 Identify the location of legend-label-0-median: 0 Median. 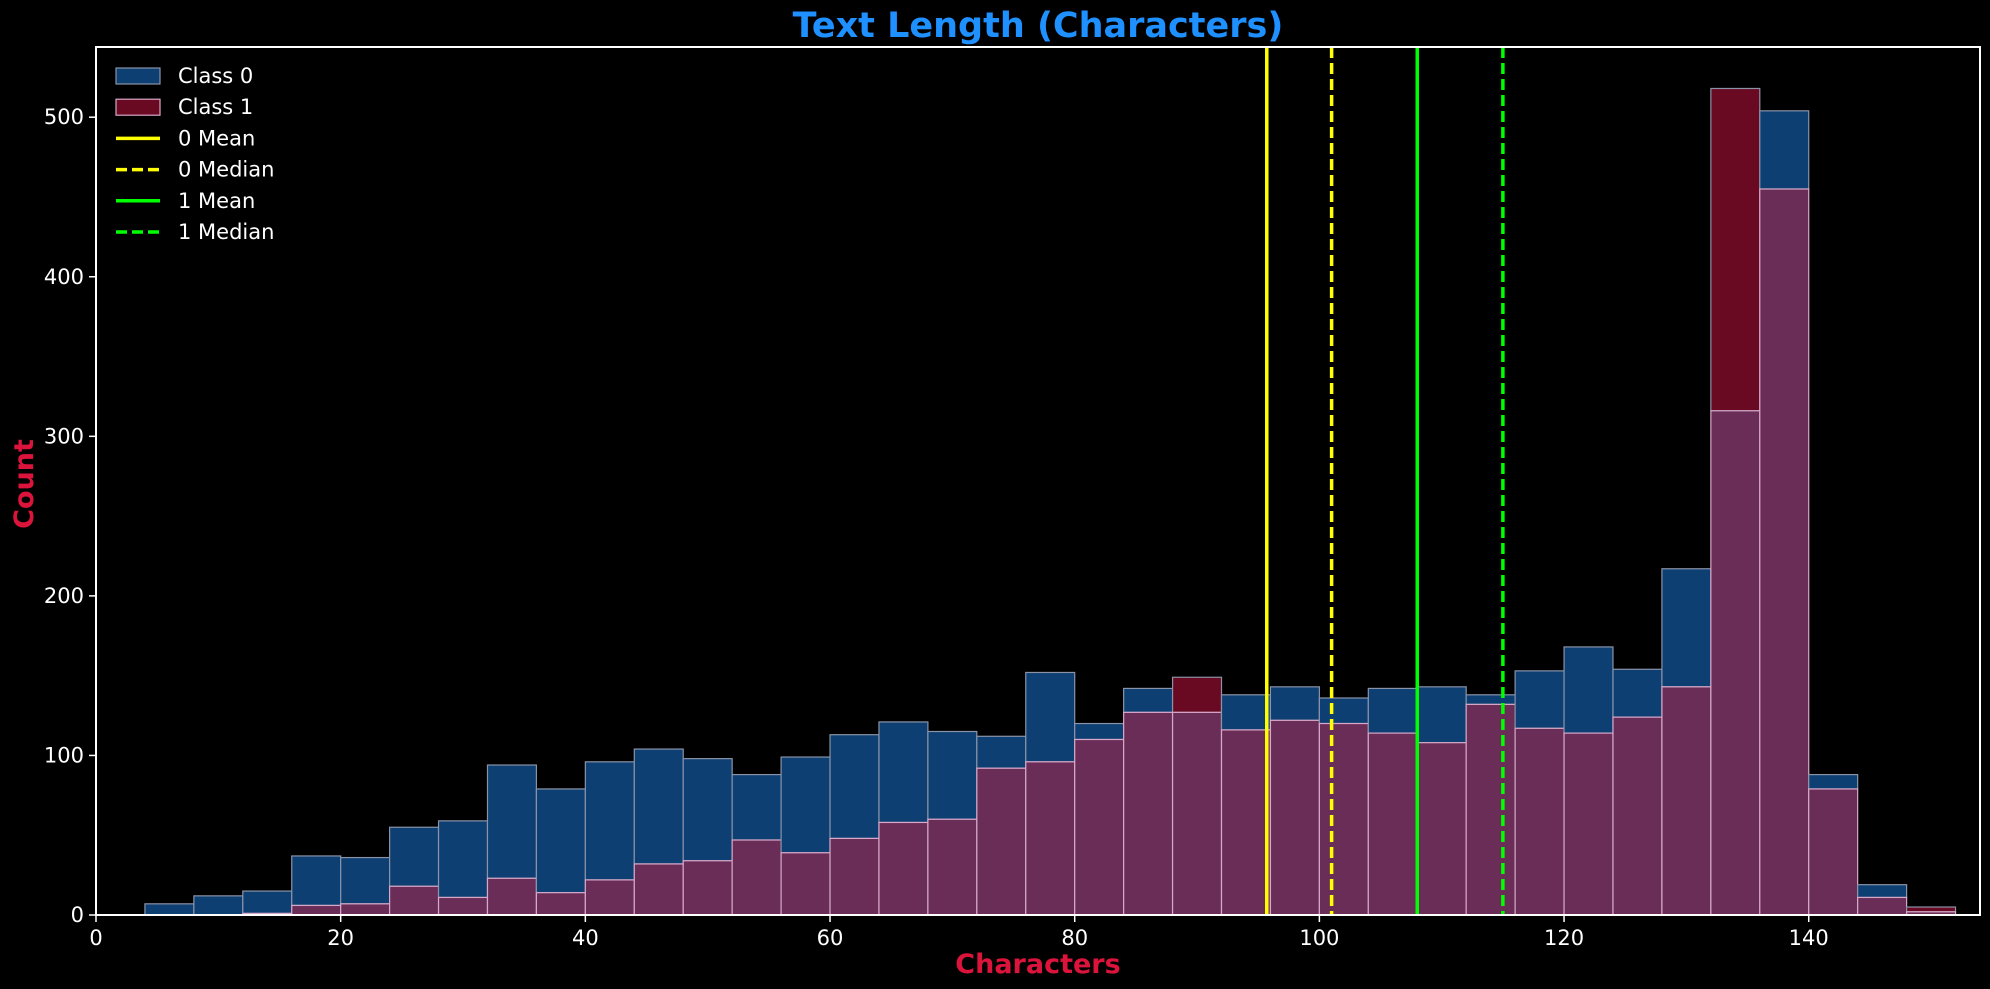
(226, 170).